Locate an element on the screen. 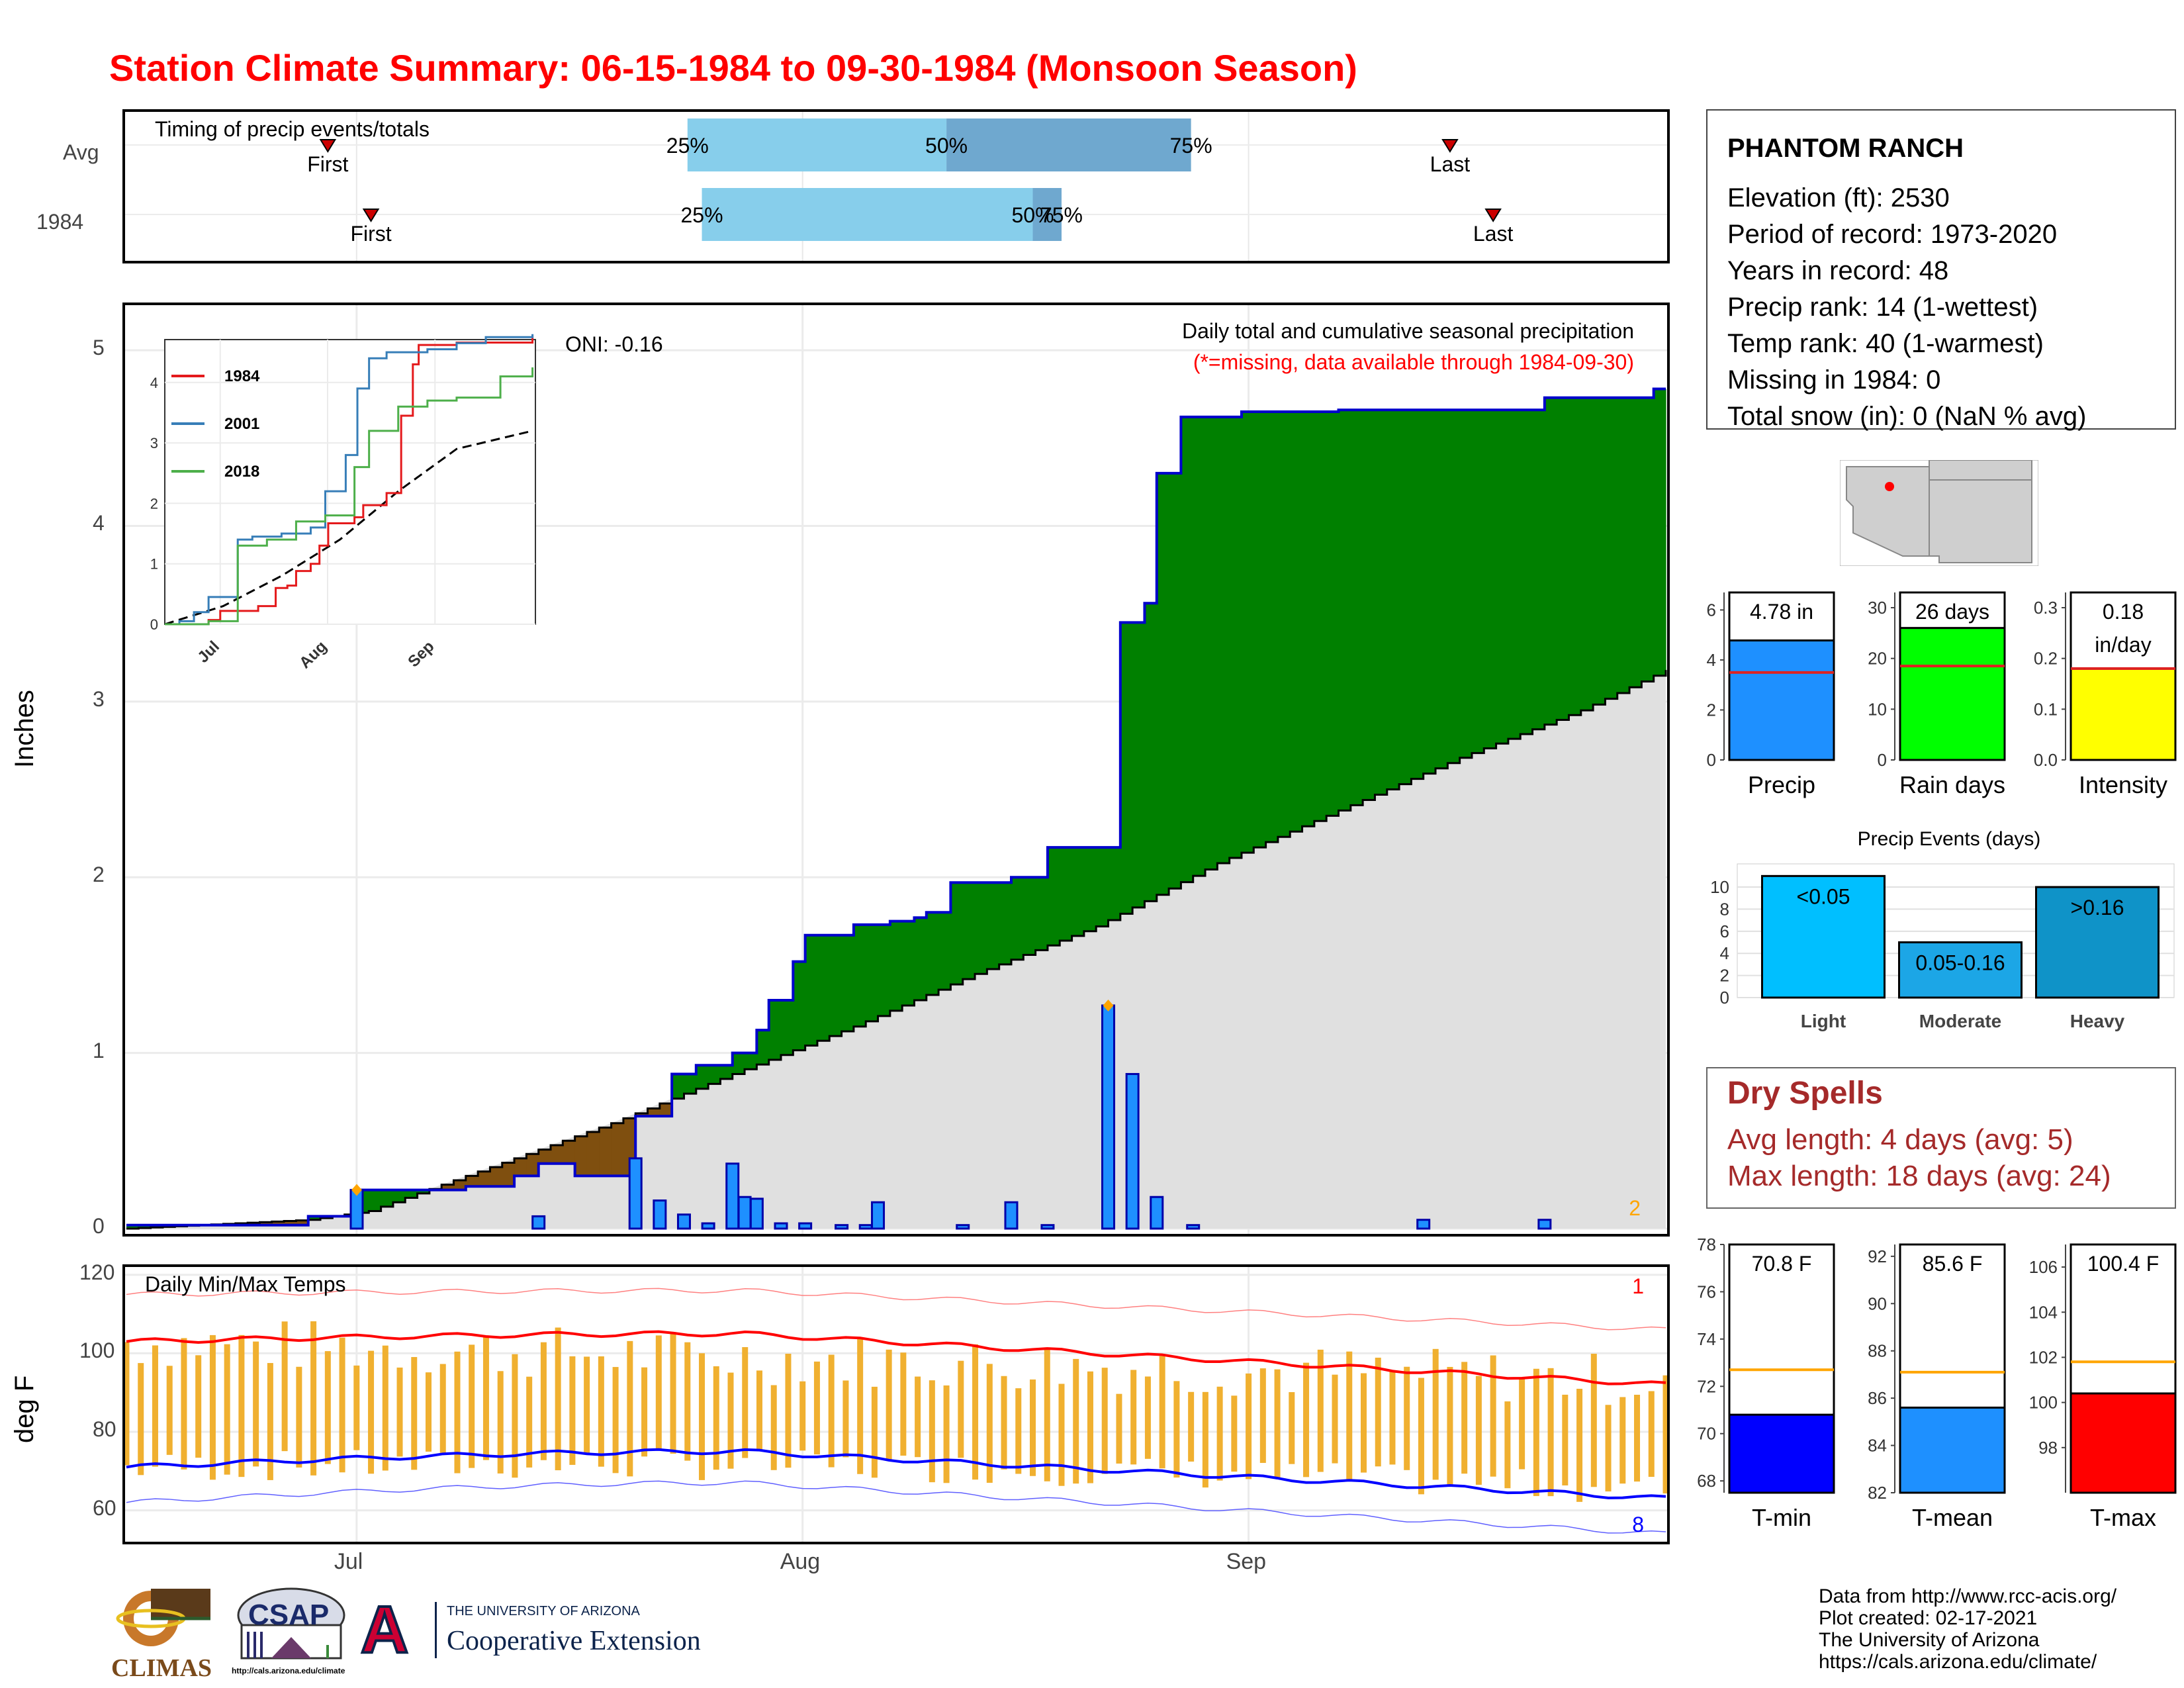 This screenshot has height=1688, width=2184. summary-bar-value: 85.6 F is located at coordinates (1953, 1264).